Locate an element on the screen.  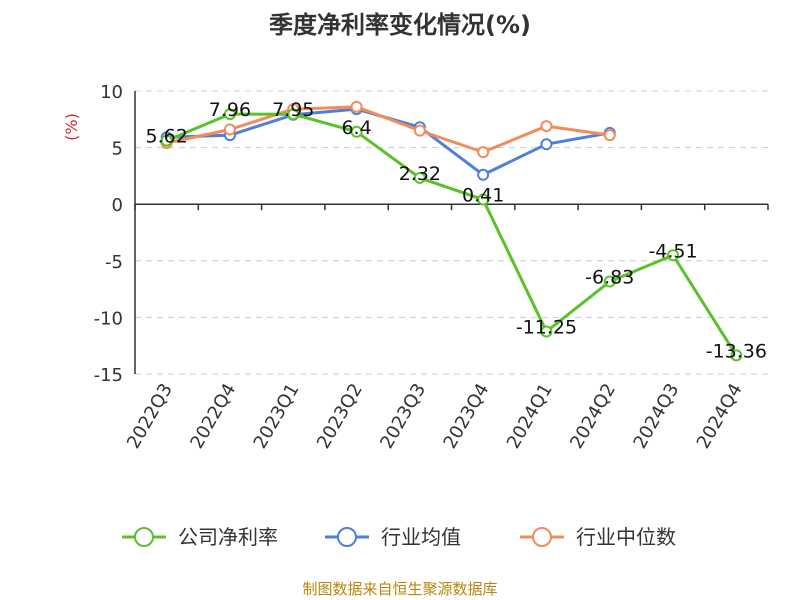
y-axis-unit: (%) is located at coordinates (71, 127).